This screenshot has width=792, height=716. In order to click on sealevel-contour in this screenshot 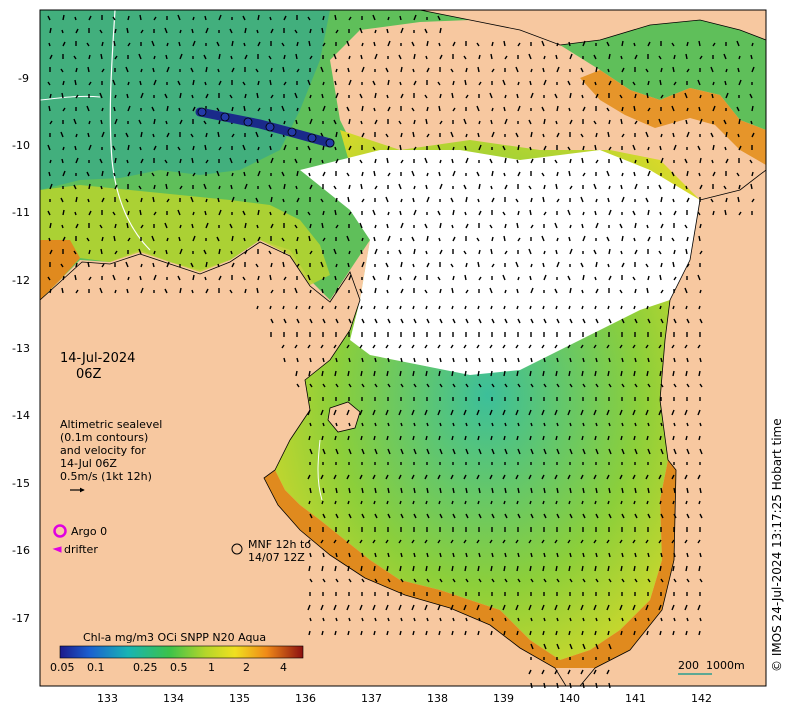, I will do `click(320, 470)`.